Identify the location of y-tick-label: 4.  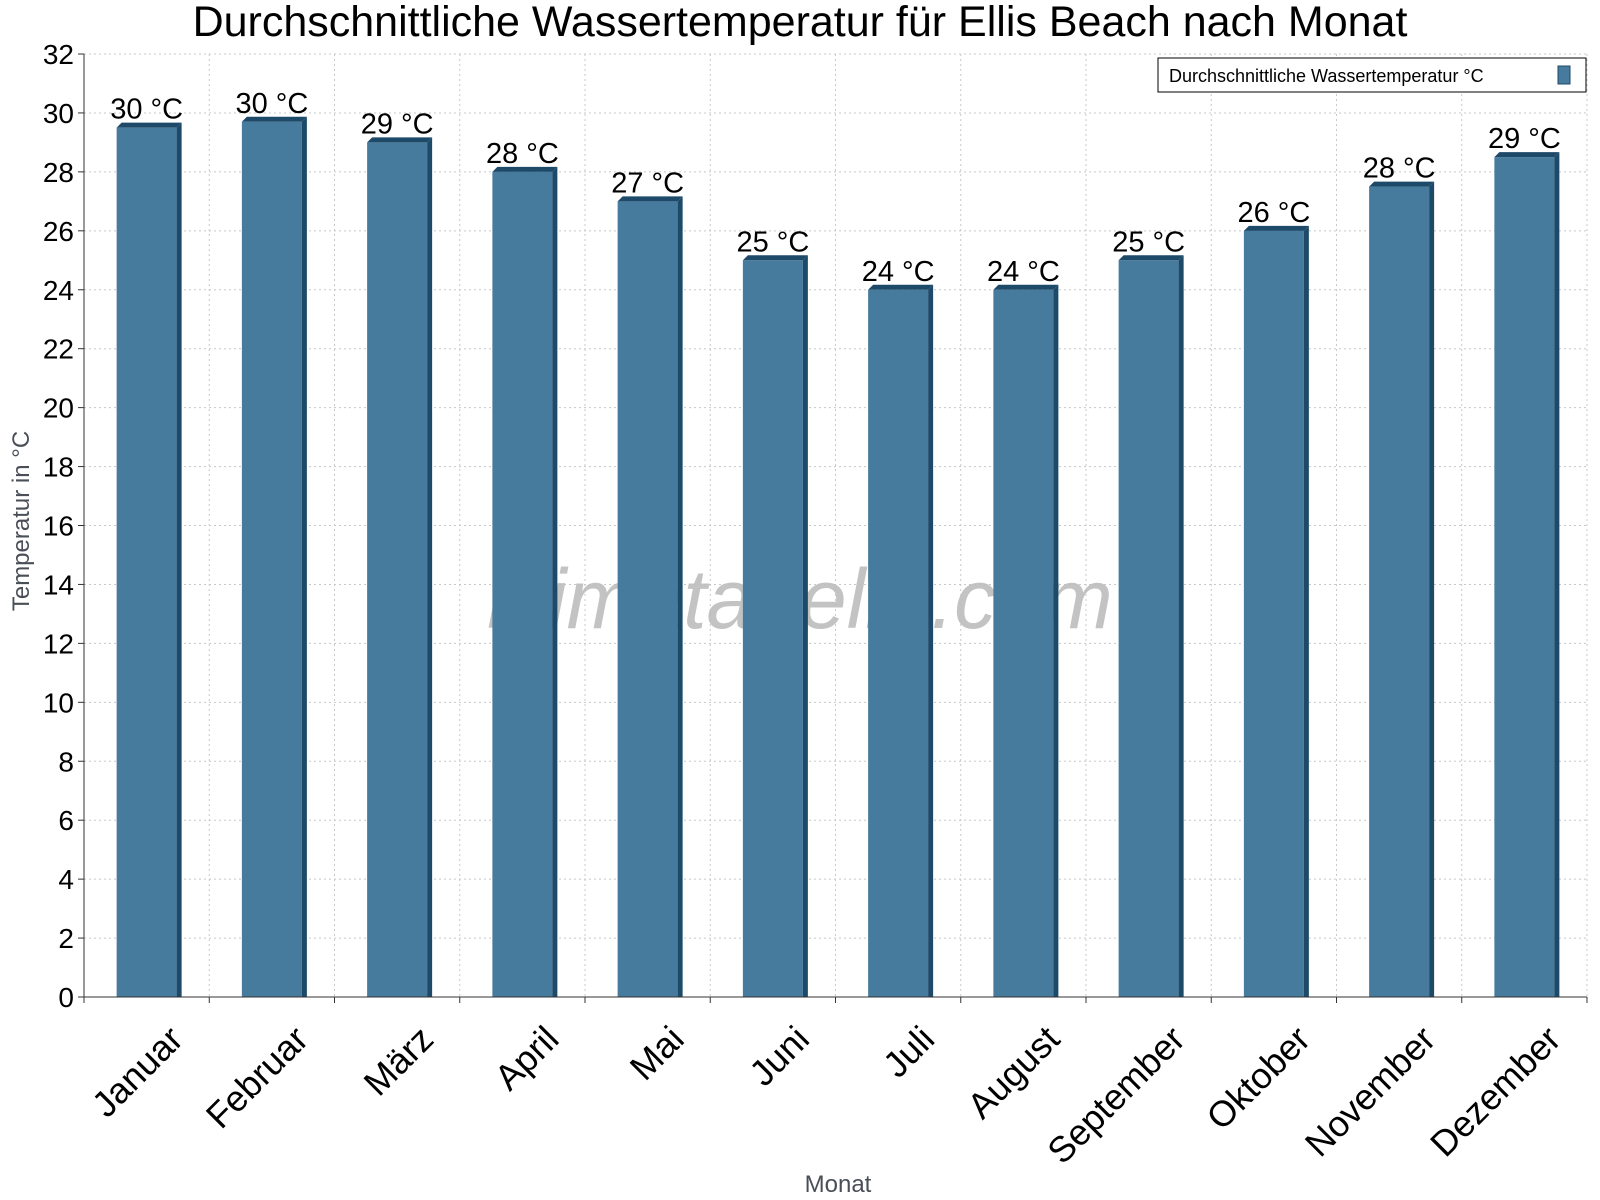
(66, 879).